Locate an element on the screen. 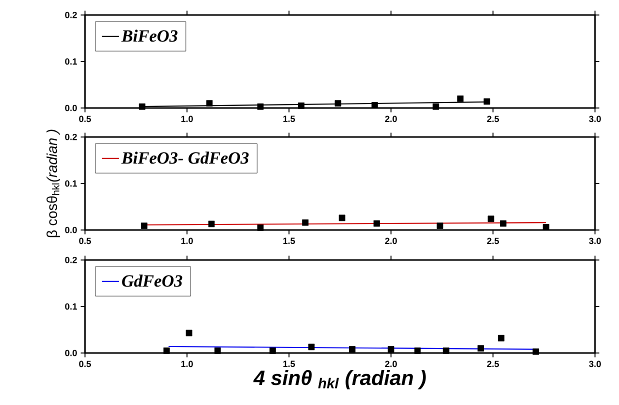 The image size is (619, 405). y-axis-title: β cosθ$_{hkl}$(radian ) is located at coordinates (53, 184).